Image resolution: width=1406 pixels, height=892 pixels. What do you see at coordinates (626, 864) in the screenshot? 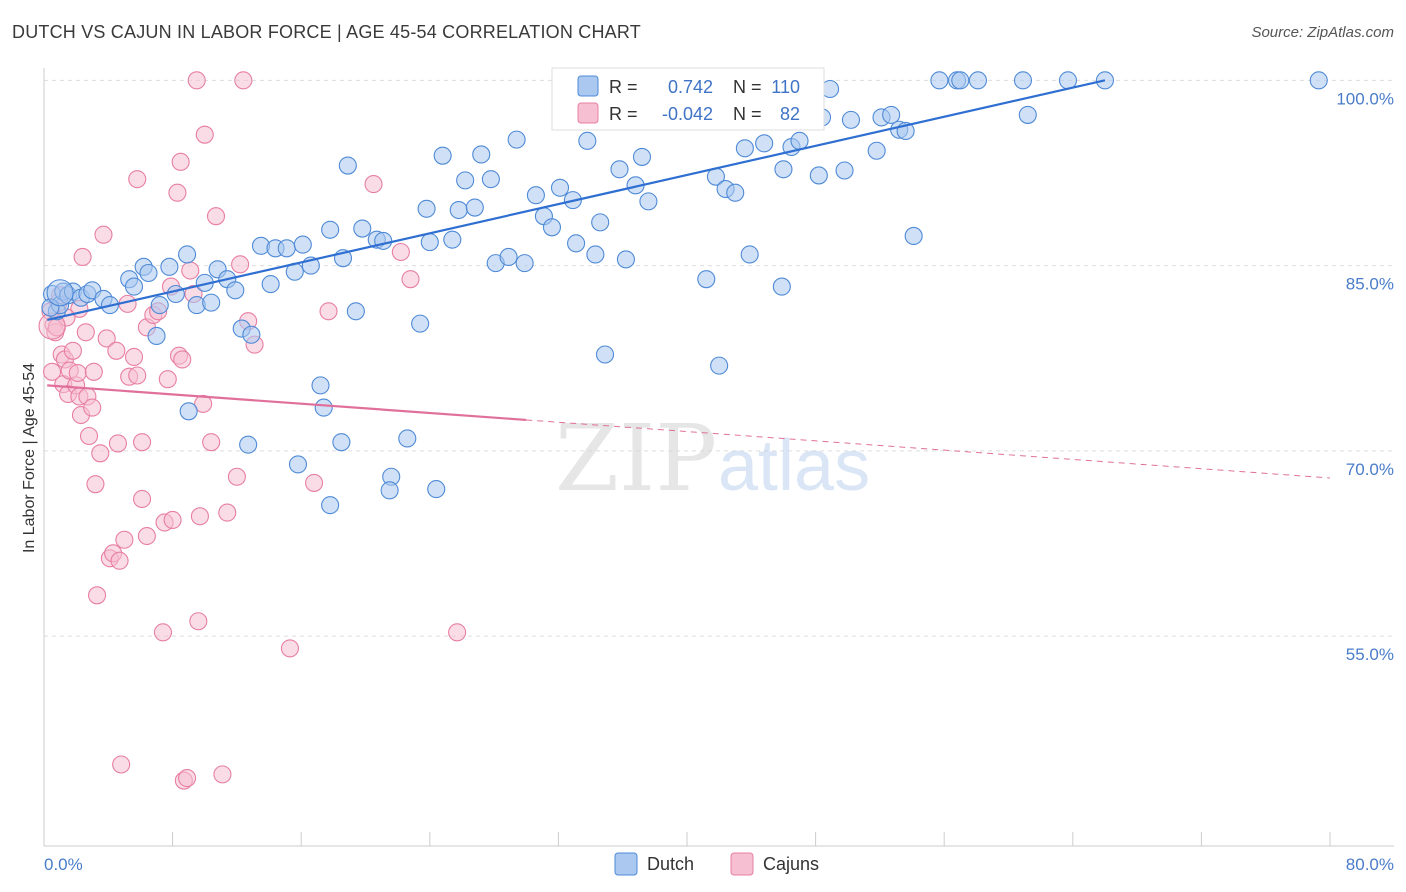
I see `dutch-series-swatch` at bounding box center [626, 864].